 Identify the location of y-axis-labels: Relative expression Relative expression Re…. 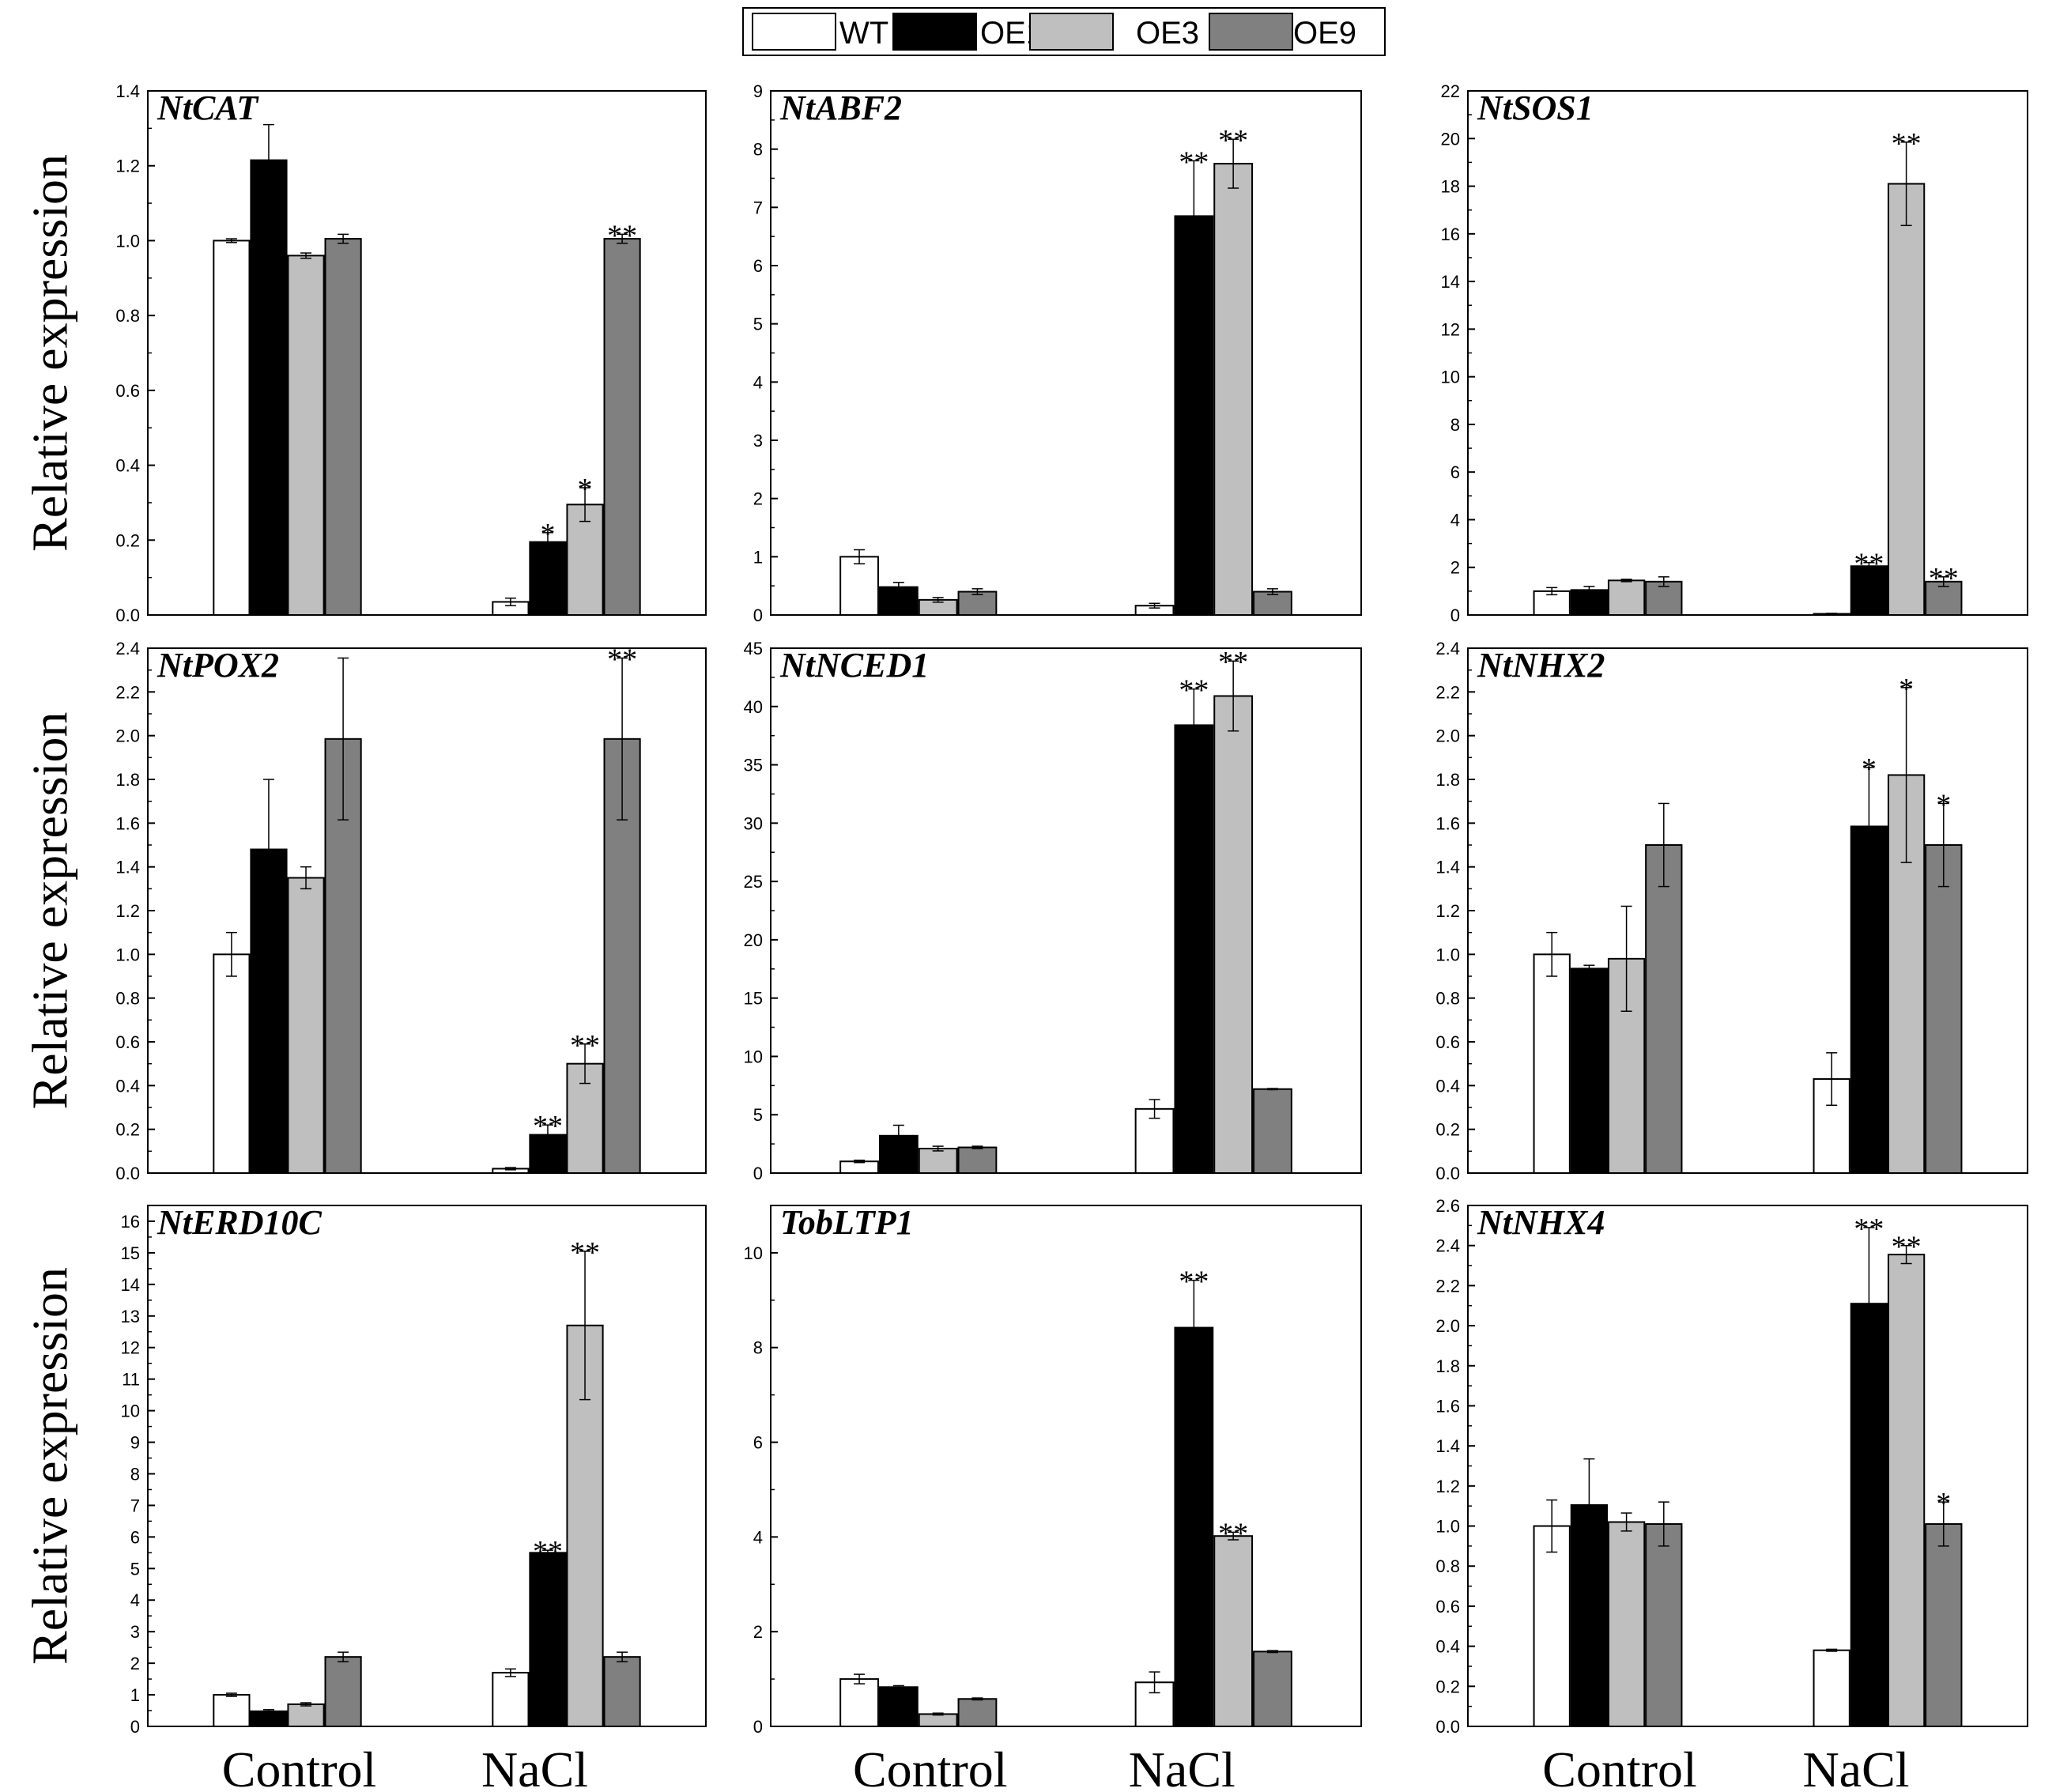
(49, 909).